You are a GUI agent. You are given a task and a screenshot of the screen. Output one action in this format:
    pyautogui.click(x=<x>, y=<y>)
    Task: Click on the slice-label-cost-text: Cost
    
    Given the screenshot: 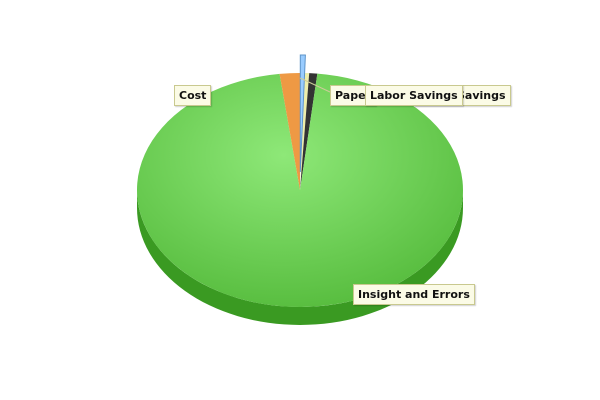 What is the action you would take?
    pyautogui.click(x=193, y=95)
    